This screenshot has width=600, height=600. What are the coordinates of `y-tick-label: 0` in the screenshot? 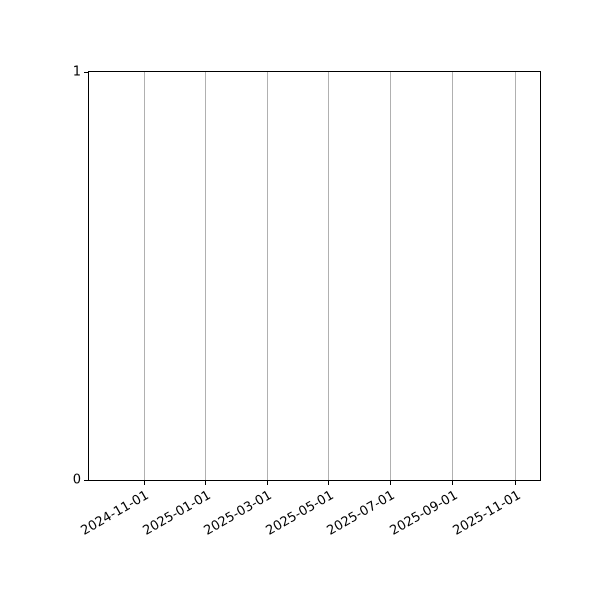 It's located at (76, 480).